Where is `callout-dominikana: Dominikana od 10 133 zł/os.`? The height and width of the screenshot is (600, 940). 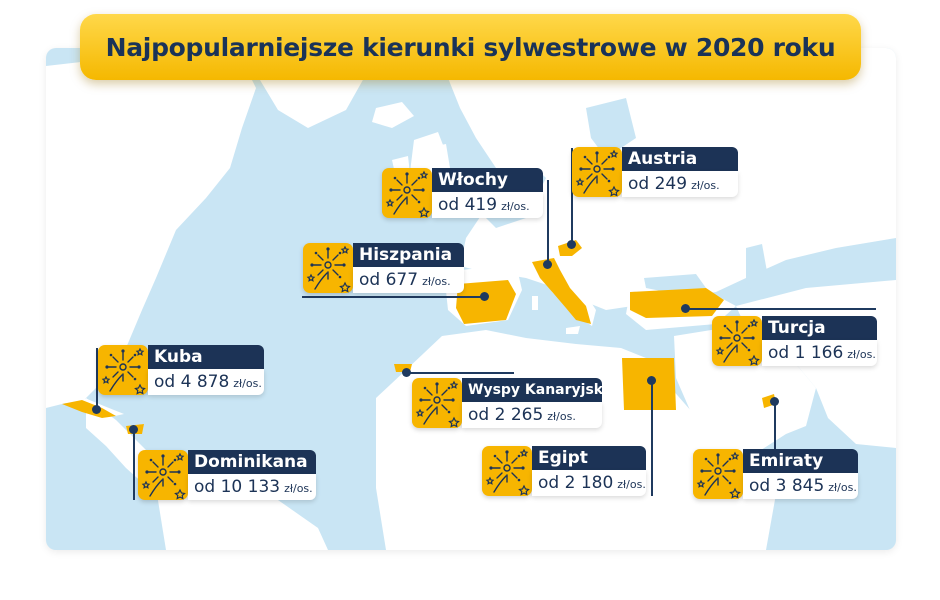
callout-dominikana: Dominikana od 10 133 zł/os. is located at coordinates (227, 475).